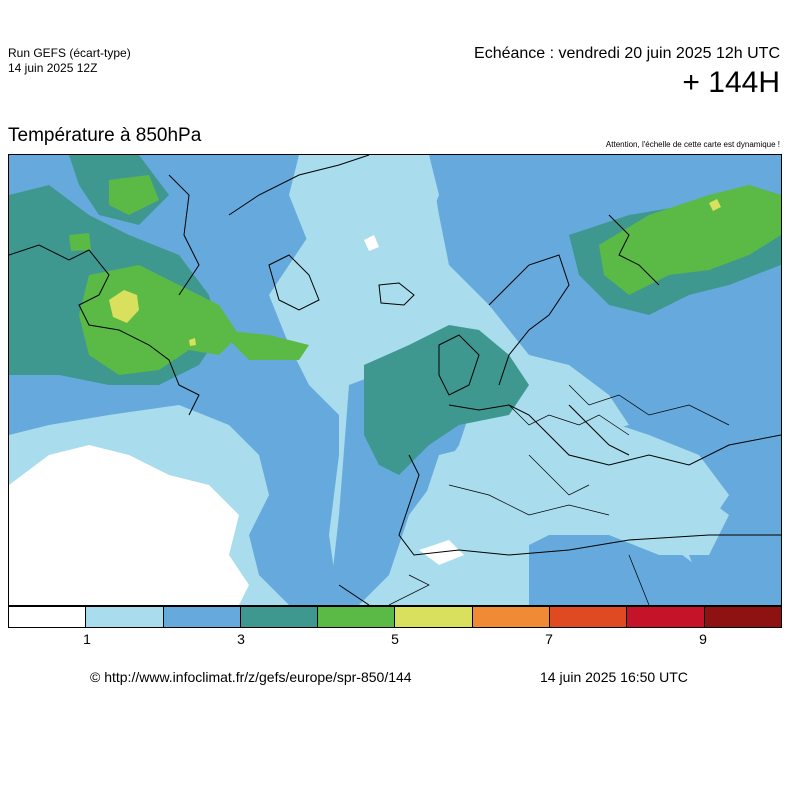 This screenshot has width=788, height=789. Describe the element at coordinates (549, 639) in the screenshot. I see `scale-label-7: 7` at that location.